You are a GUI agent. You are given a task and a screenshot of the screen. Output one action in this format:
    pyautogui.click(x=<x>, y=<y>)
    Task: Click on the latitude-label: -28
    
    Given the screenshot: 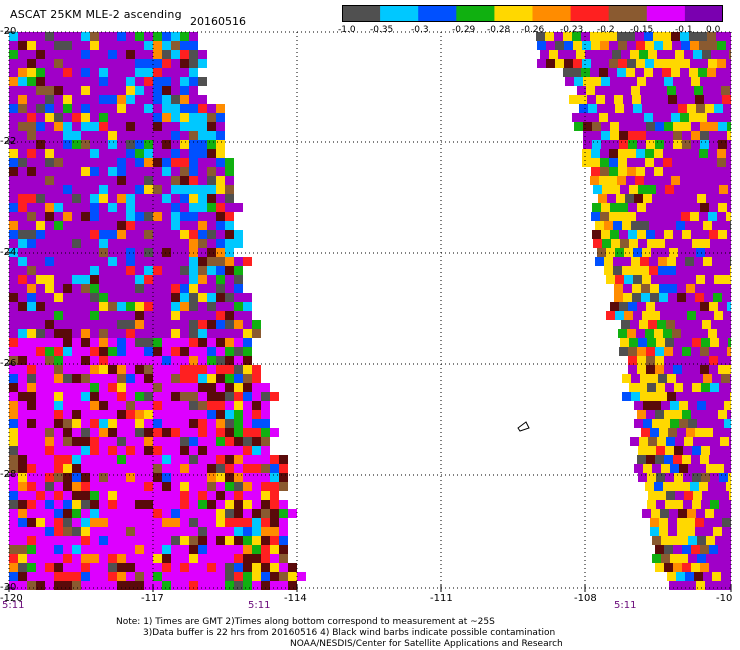 What is the action you would take?
    pyautogui.click(x=8, y=474)
    